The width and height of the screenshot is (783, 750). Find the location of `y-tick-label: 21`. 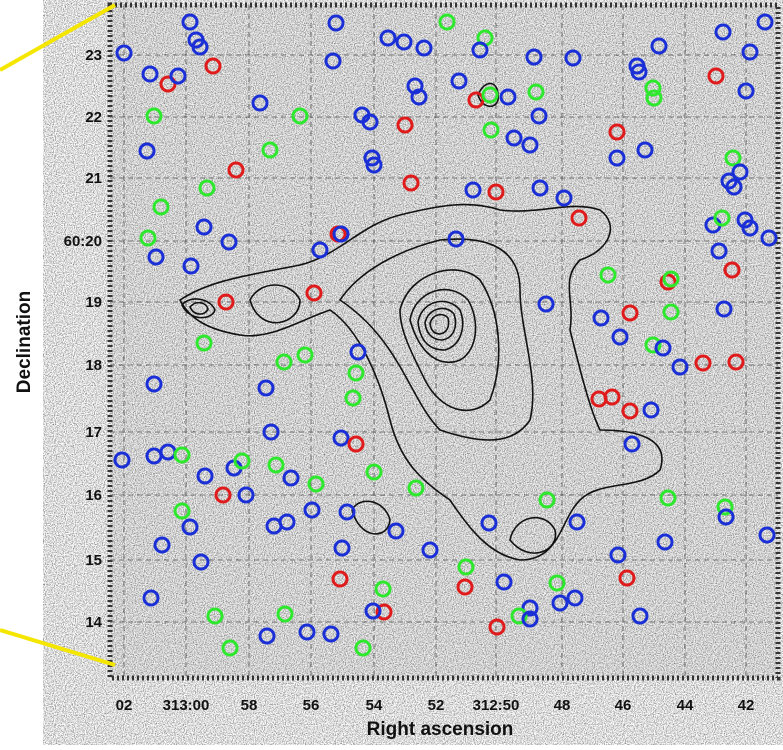

y-tick-label: 21 is located at coordinates (93, 178).